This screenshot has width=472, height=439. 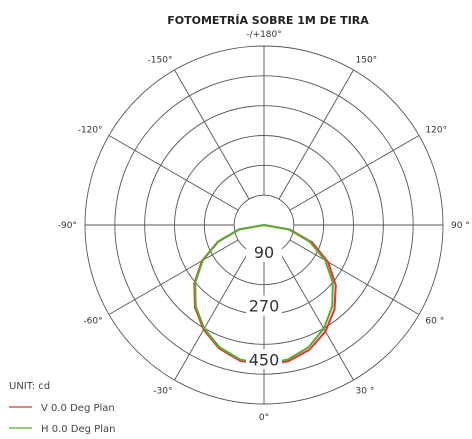 I want to click on angle-label: 0°, so click(x=264, y=418).